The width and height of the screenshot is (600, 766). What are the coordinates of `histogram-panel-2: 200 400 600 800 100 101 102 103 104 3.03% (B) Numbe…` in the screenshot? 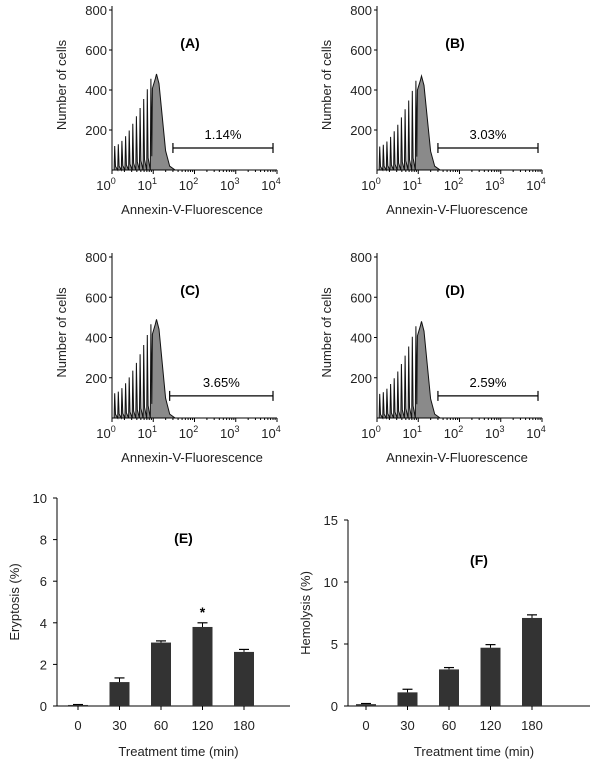 It's located at (432, 110).